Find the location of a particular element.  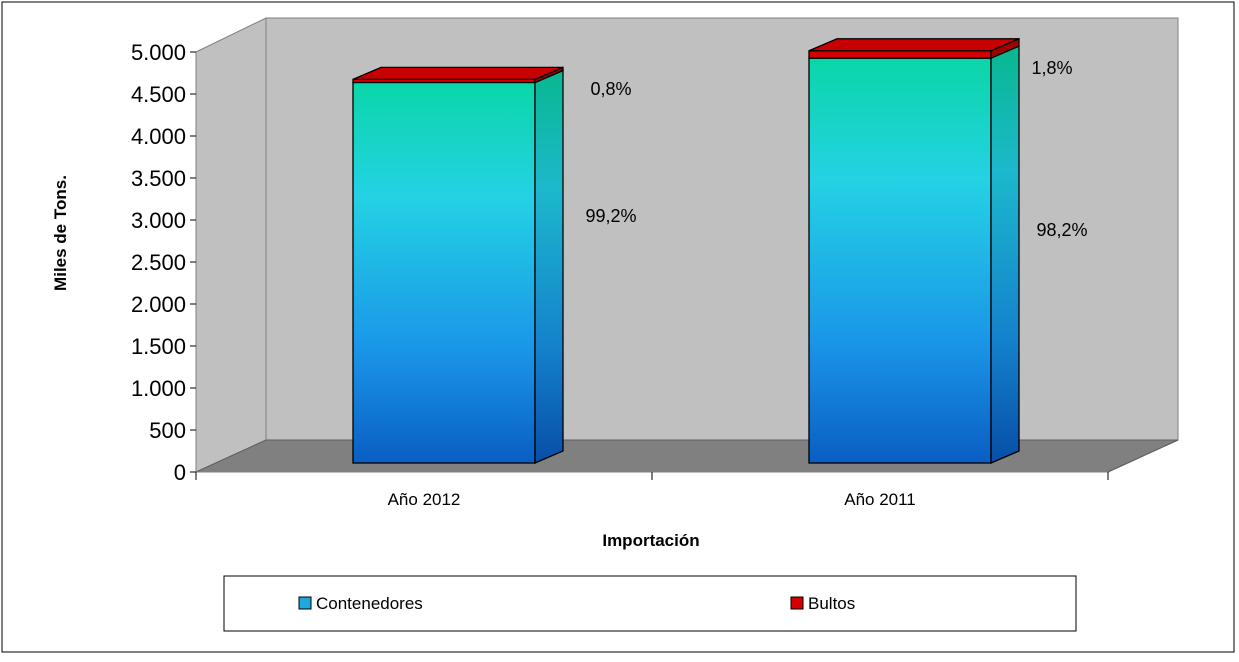

y-tick-label: 1.000 is located at coordinates (158, 388).